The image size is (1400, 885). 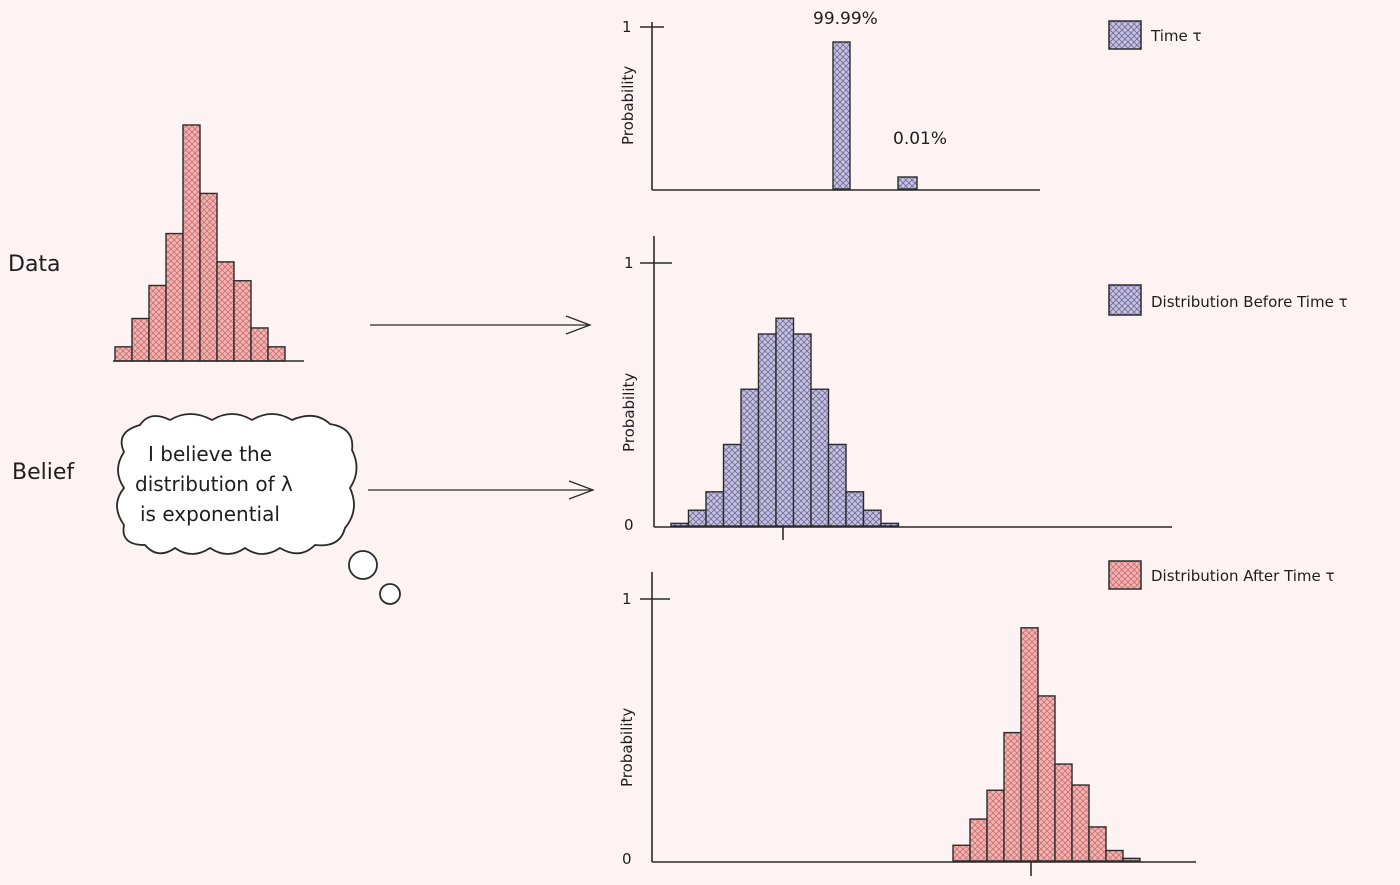 I want to click on chart1-data-label-2: 0.01%, so click(x=920, y=139).